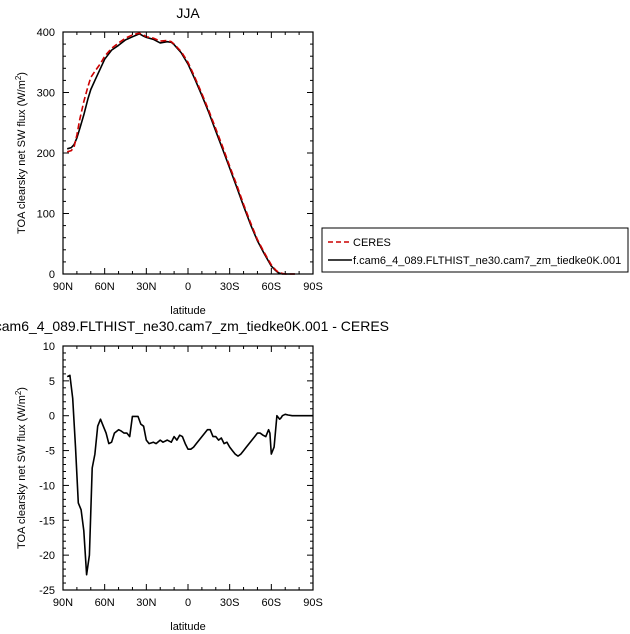  What do you see at coordinates (21, 153) in the screenshot?
I see `top-y-axis-label: TOA clearsky net SW flux (W/m2)` at bounding box center [21, 153].